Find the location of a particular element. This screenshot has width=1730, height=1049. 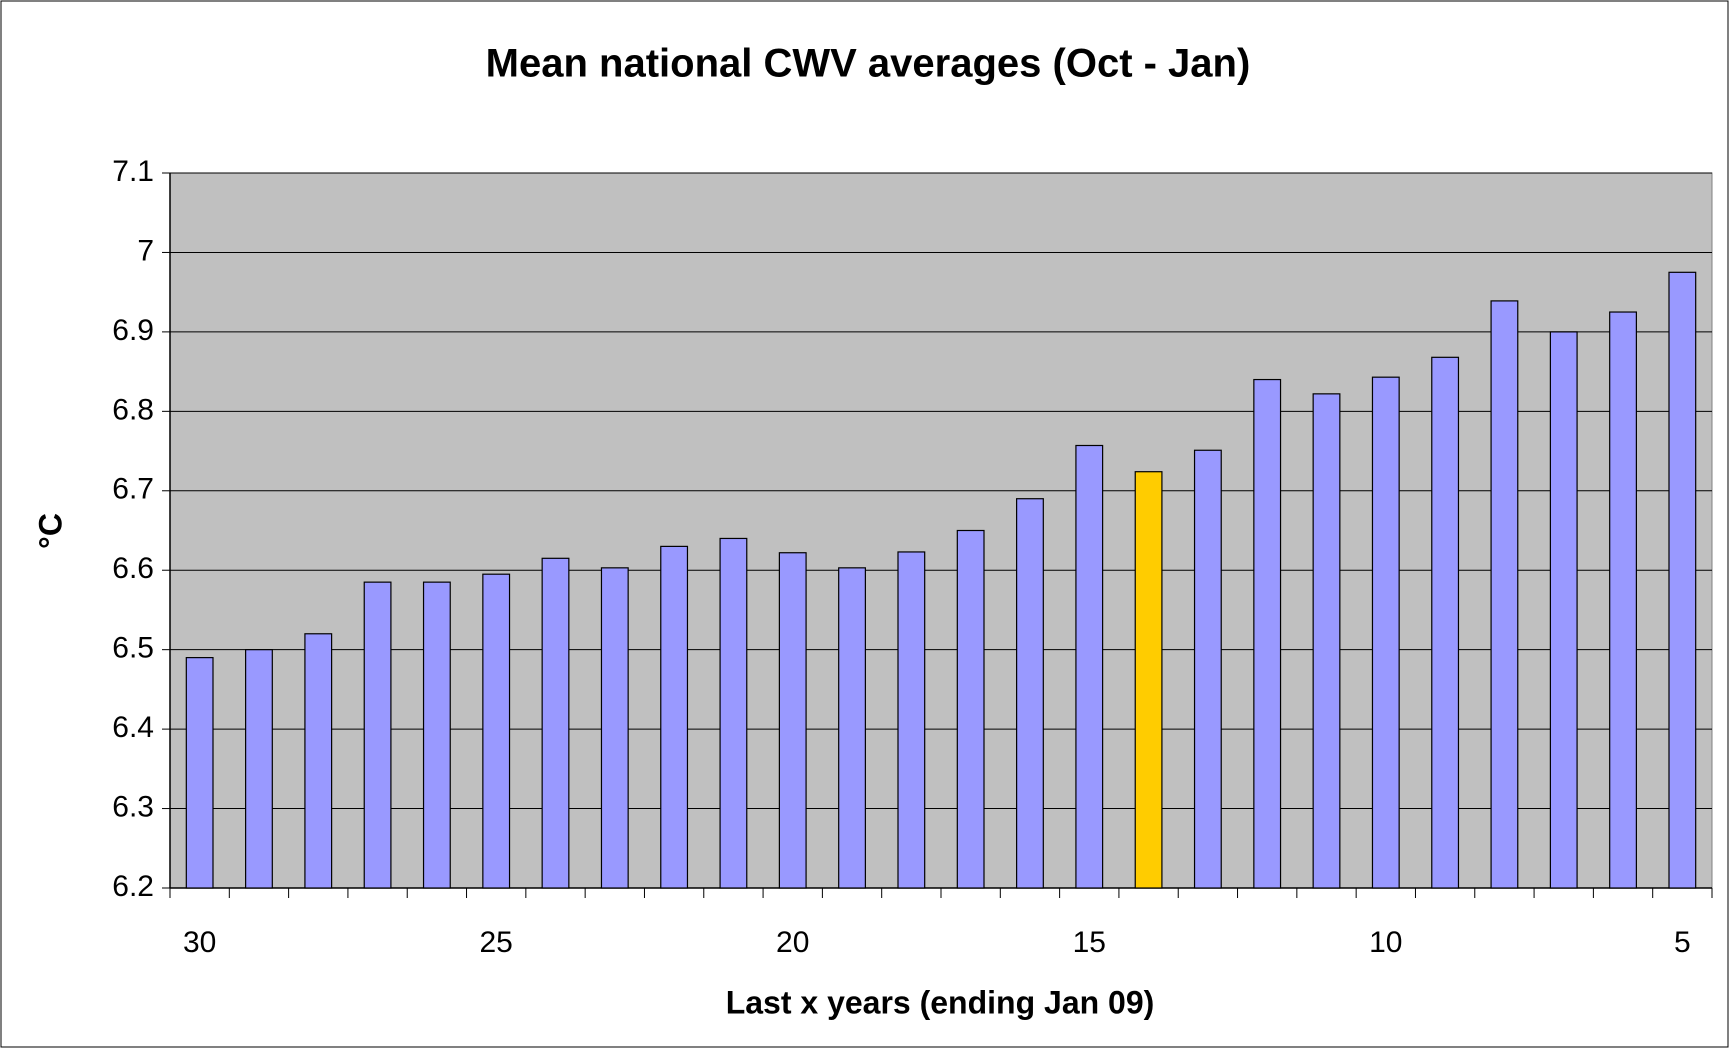

y-tick-label: 7.1 is located at coordinates (133, 171).